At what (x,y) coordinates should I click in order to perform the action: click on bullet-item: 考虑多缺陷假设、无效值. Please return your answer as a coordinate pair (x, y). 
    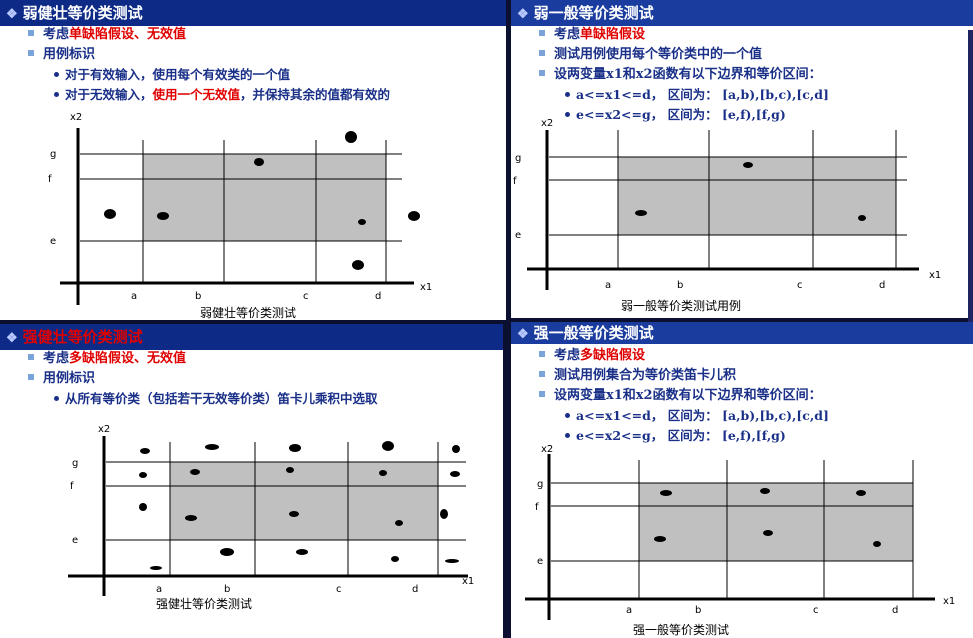
    Looking at the image, I should click on (203, 359).